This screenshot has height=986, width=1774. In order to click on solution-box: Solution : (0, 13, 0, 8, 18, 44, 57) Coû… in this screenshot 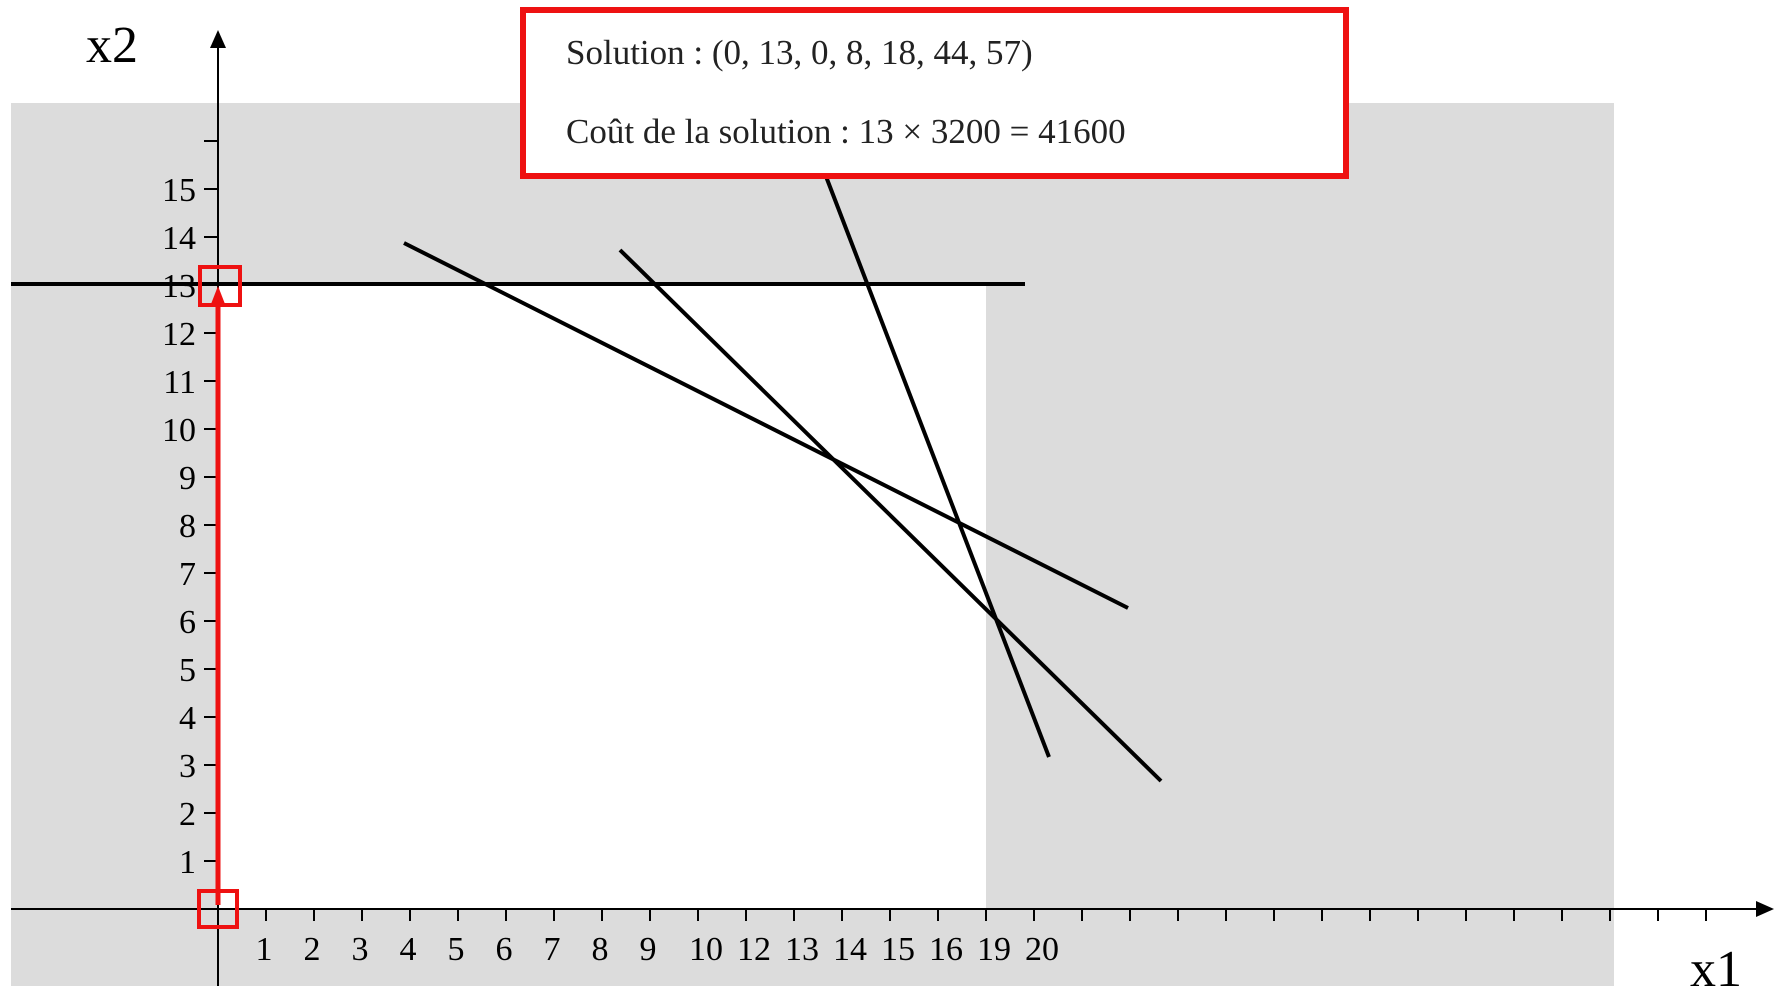, I will do `click(934, 93)`.